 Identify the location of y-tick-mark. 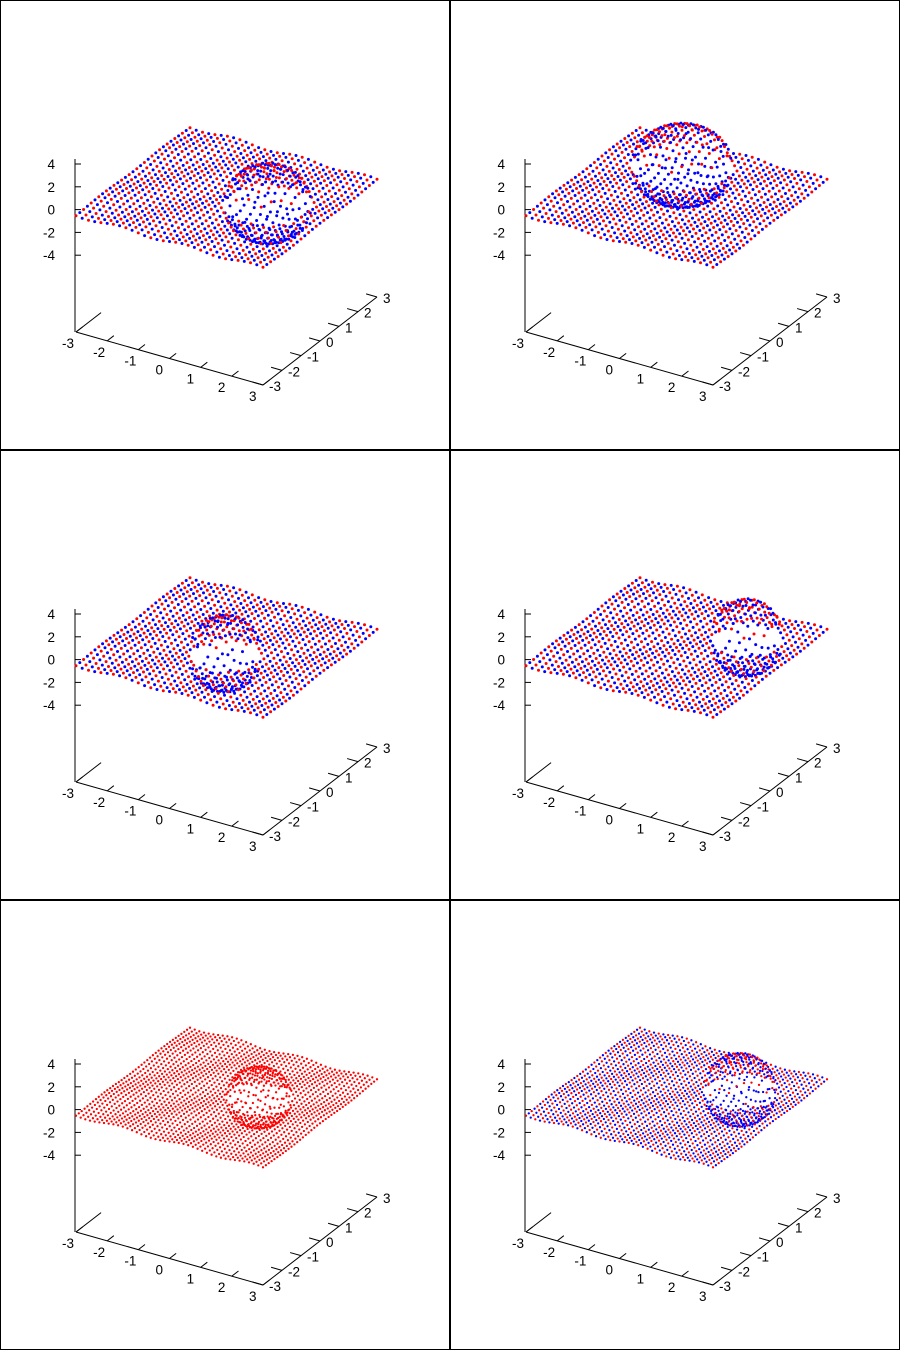
(764, 339).